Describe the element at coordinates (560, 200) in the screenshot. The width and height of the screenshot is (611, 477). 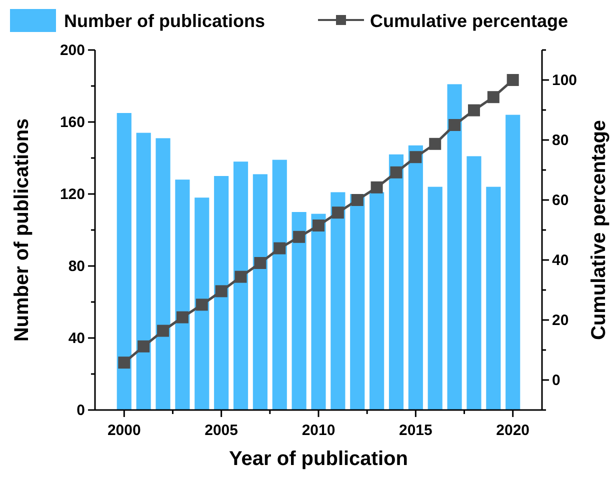
I see `y2-tick-label: 60` at that location.